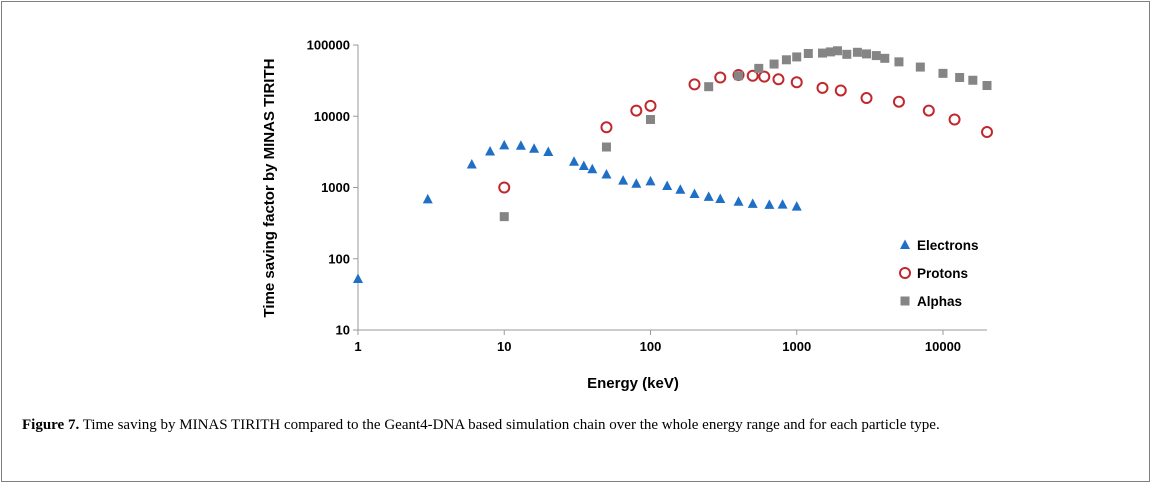 Image resolution: width=1153 pixels, height=485 pixels. I want to click on x-tick-label: 100, so click(651, 346).